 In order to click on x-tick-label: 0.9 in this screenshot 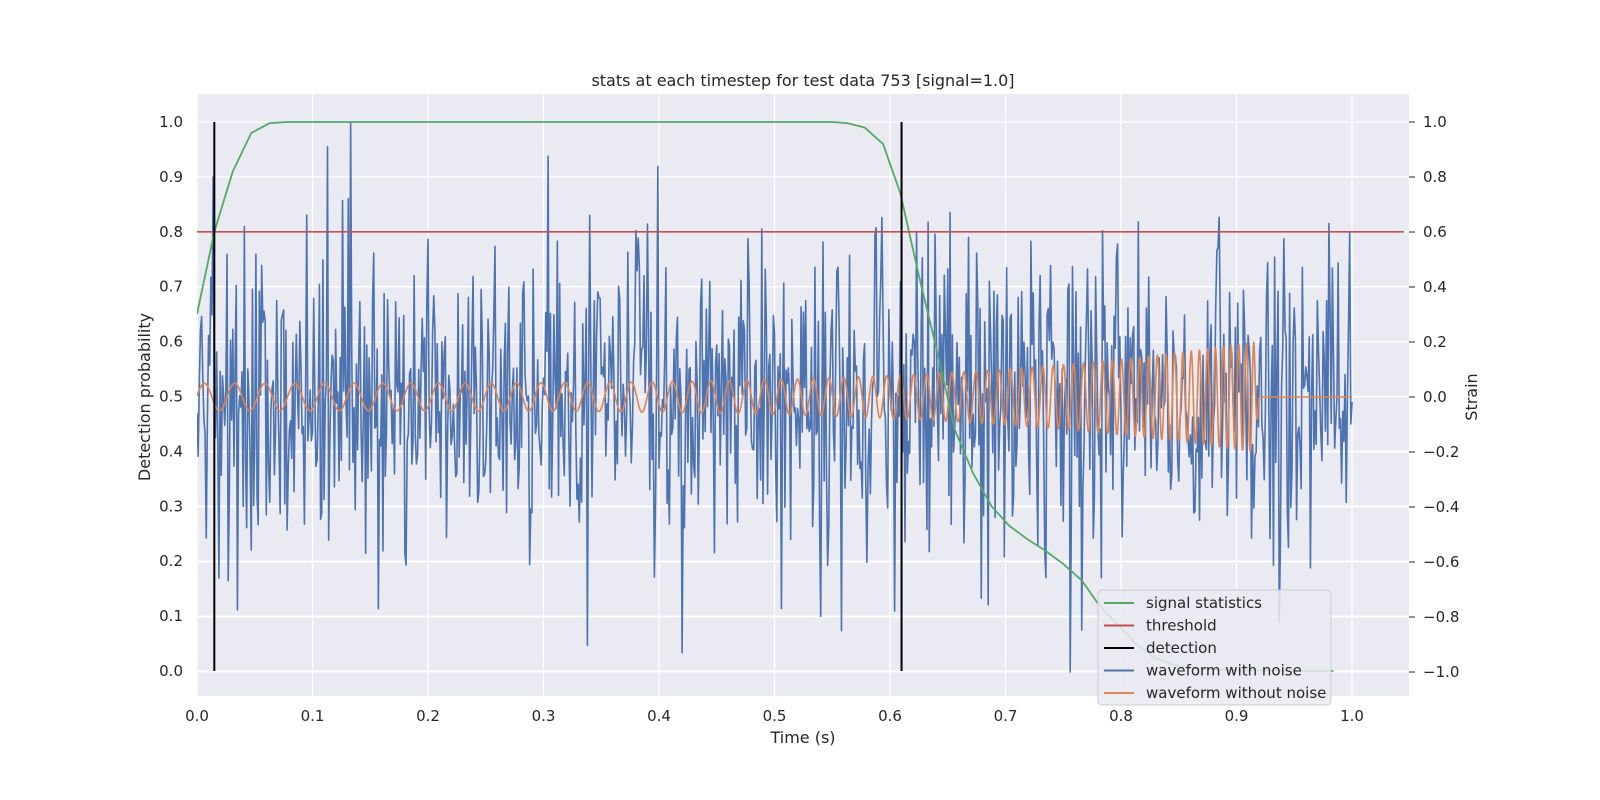, I will do `click(1237, 716)`.